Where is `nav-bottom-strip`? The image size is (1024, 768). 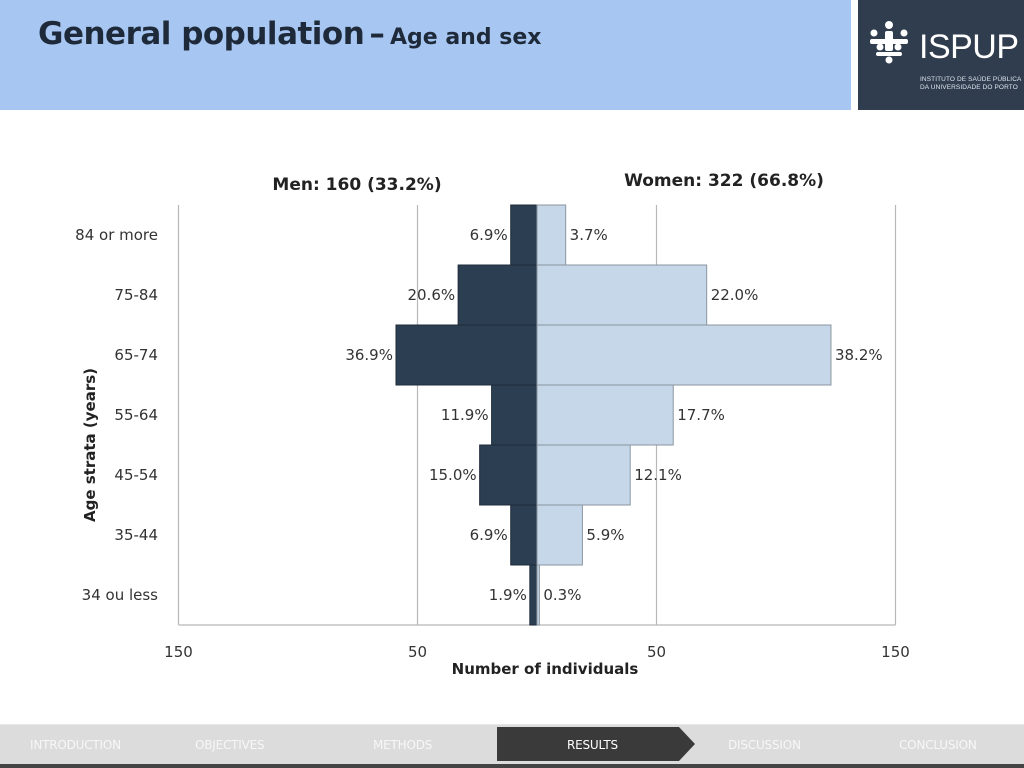 nav-bottom-strip is located at coordinates (512, 766).